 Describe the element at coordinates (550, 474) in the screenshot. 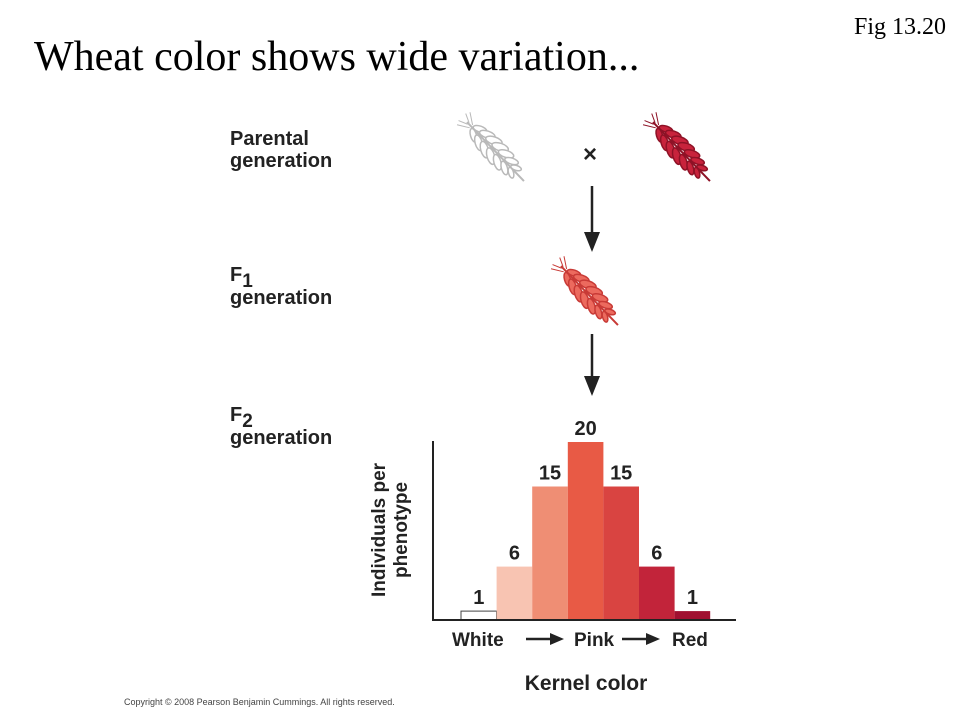

I see `bar-value-label-3: 15` at that location.